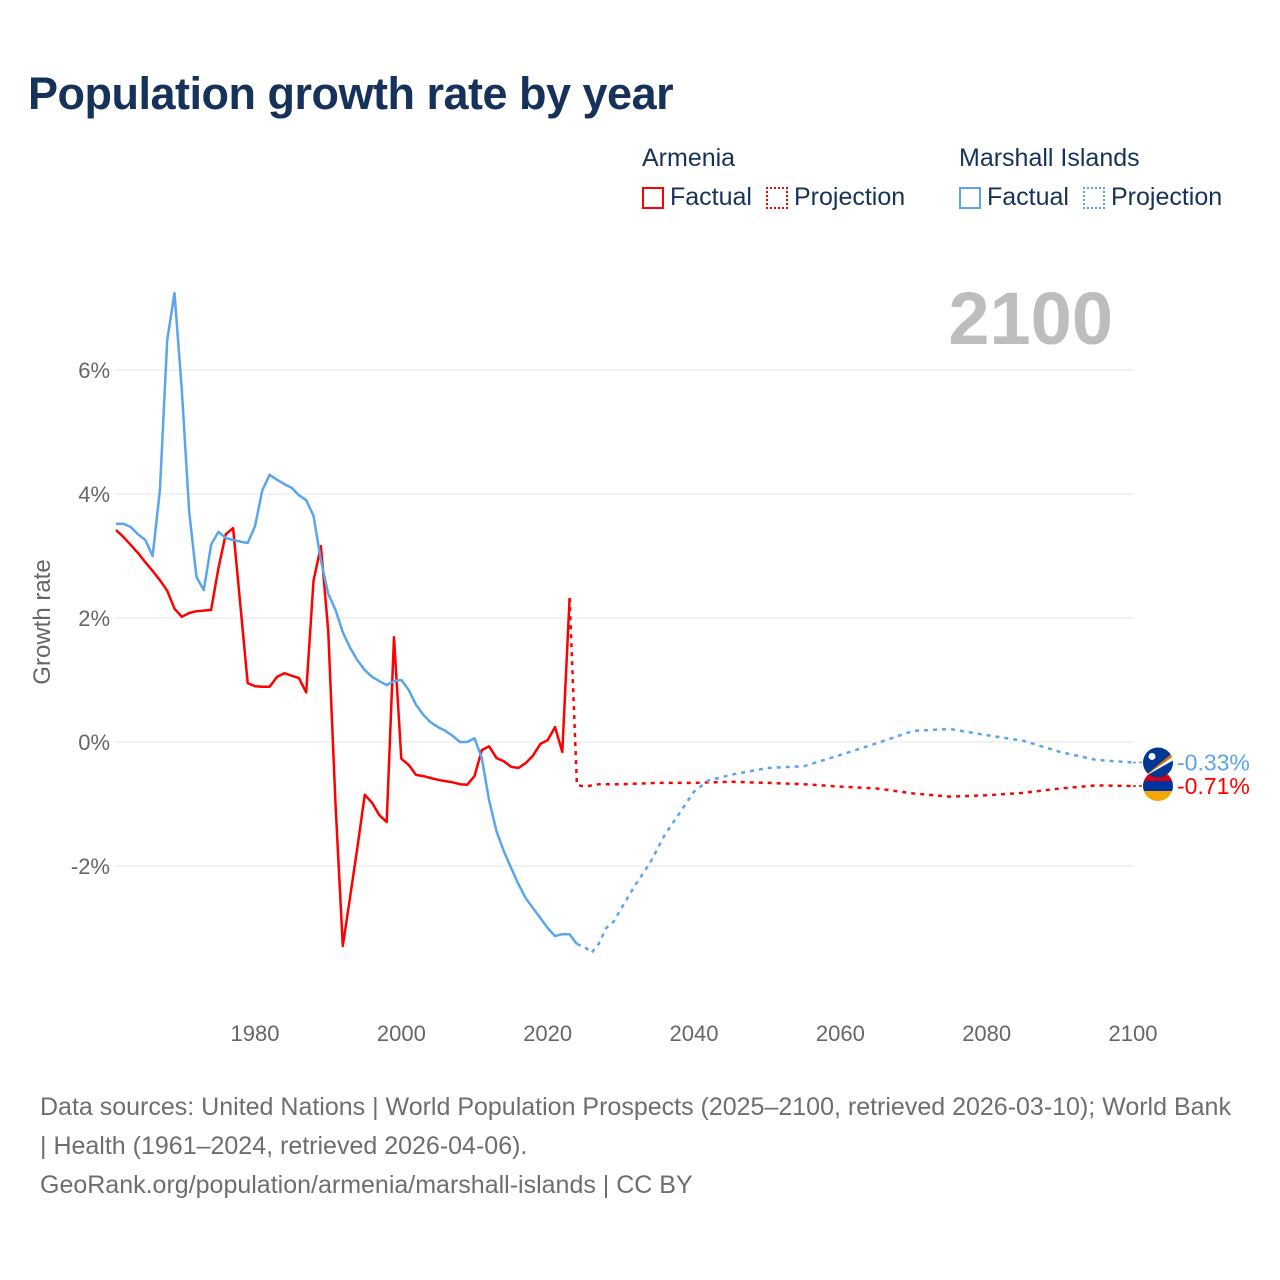  What do you see at coordinates (1030, 318) in the screenshot?
I see `current-year-label: 2100` at bounding box center [1030, 318].